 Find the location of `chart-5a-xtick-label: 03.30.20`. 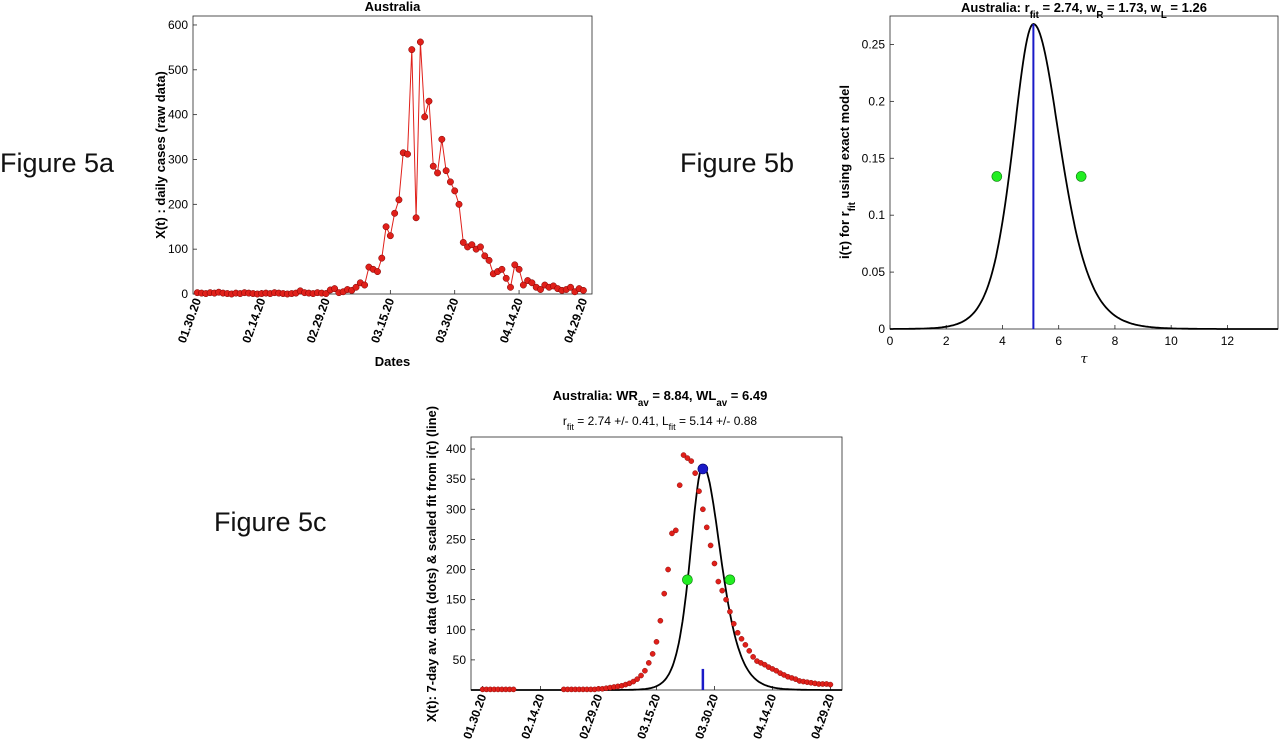

chart-5a-xtick-label: 03.30.20 is located at coordinates (446, 320).